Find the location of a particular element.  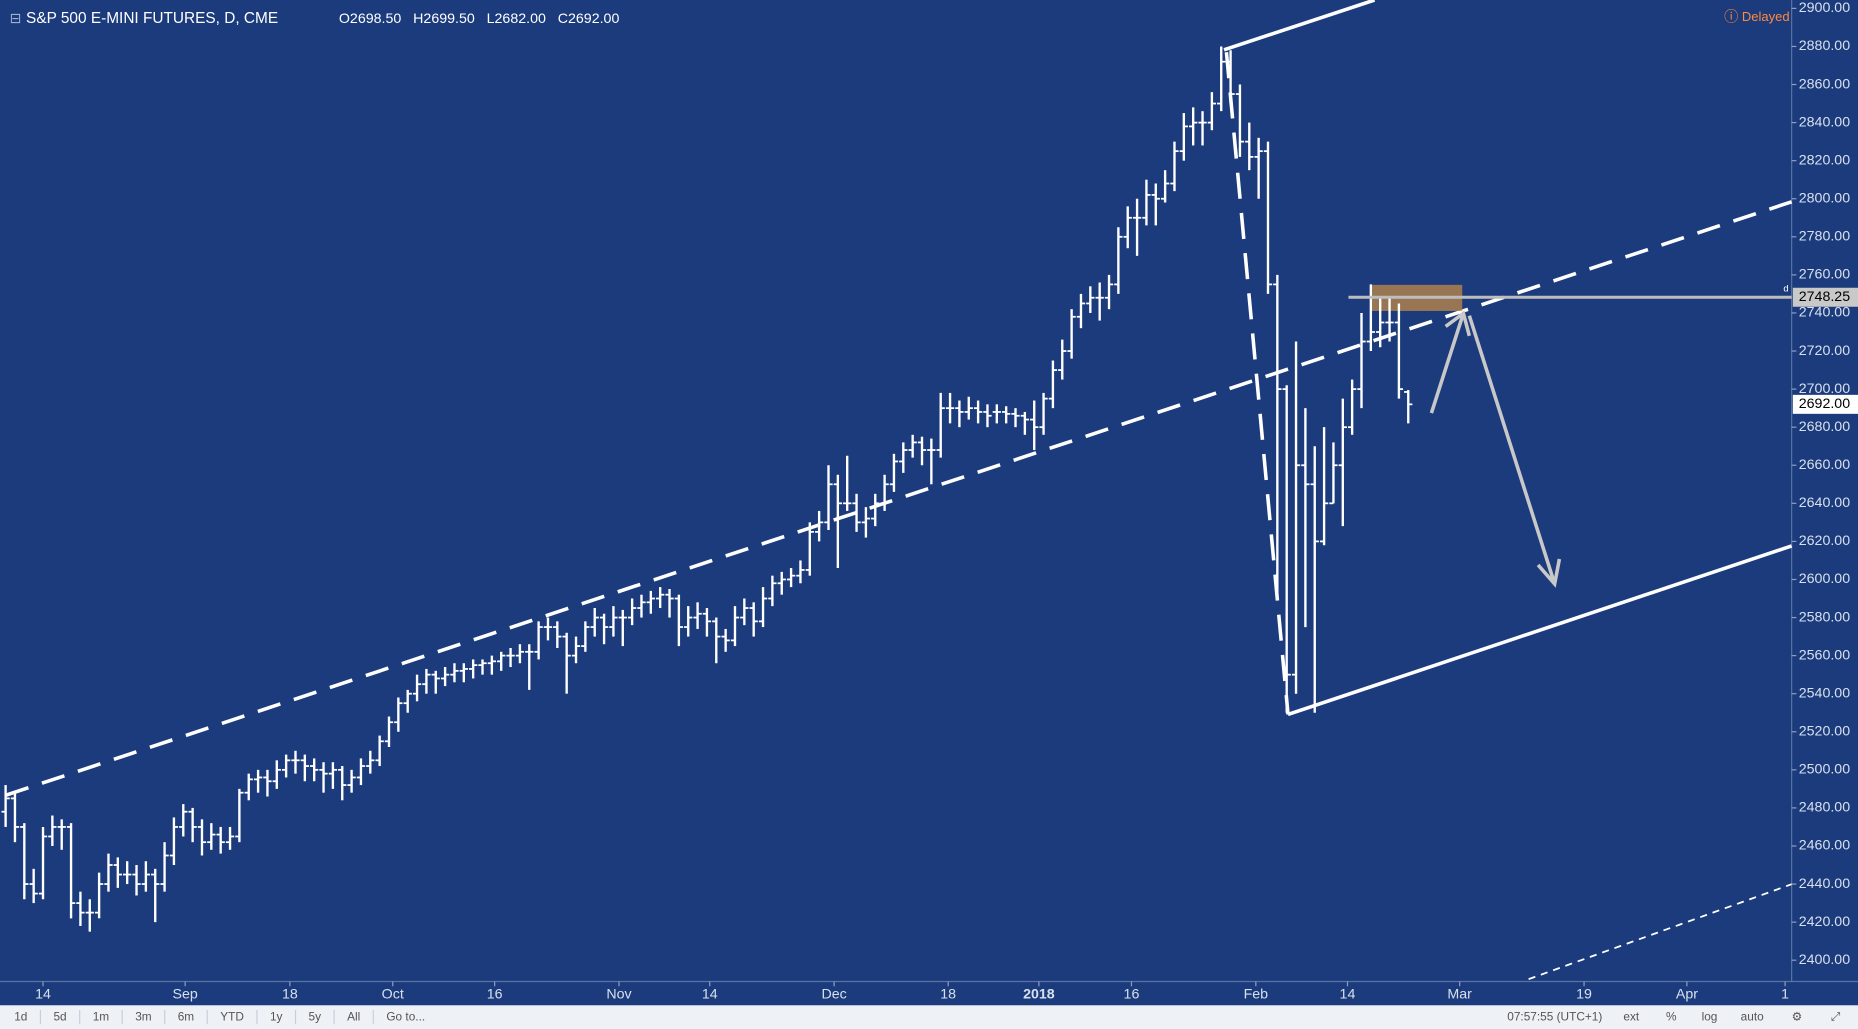

y-tick-label: 2720.00 is located at coordinates (1824, 351).